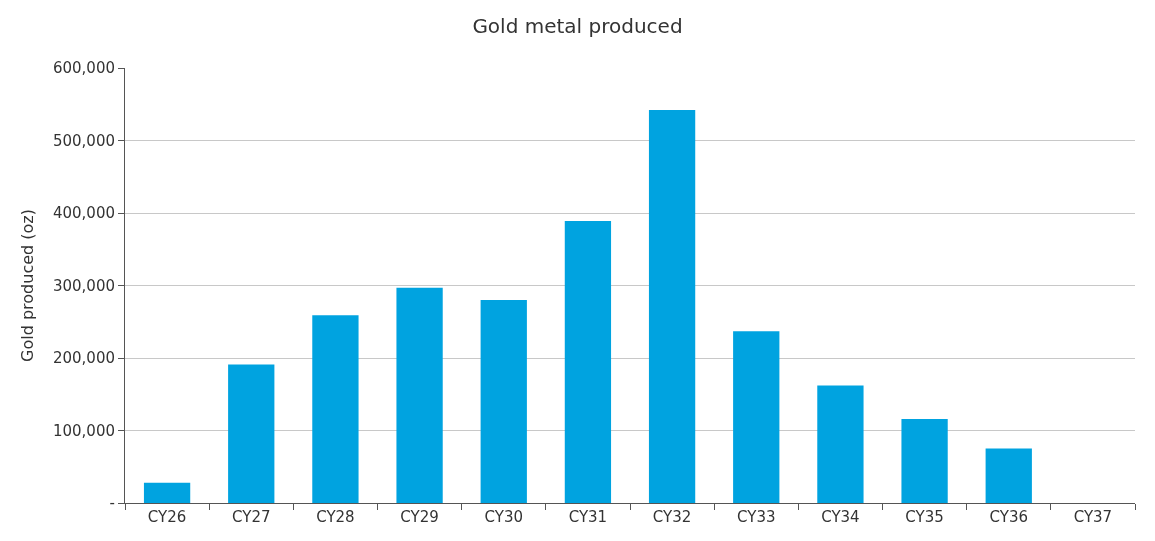  Describe the element at coordinates (419, 517) in the screenshot. I see `x-tick-label: CY29` at that location.